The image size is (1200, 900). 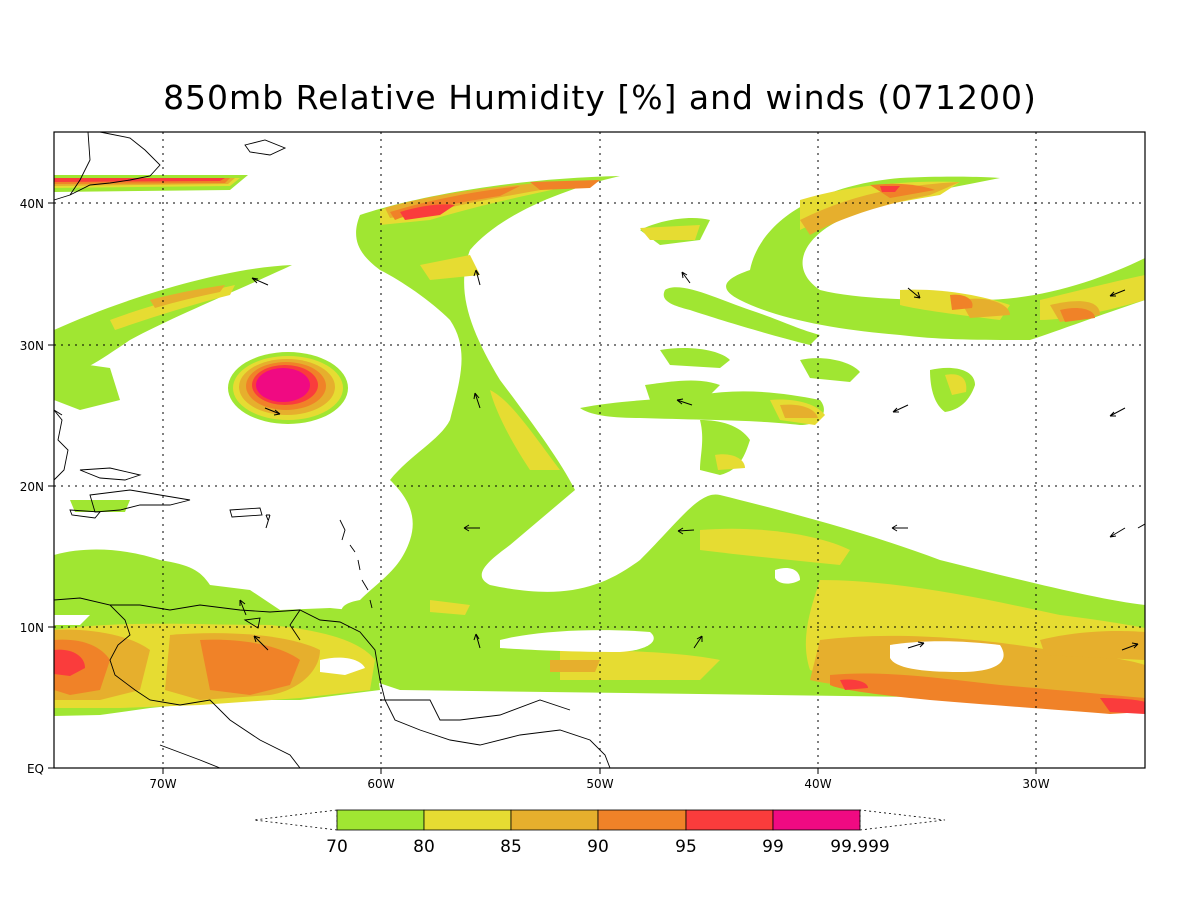 I want to click on colorbar-high-extension, so click(x=902, y=820).